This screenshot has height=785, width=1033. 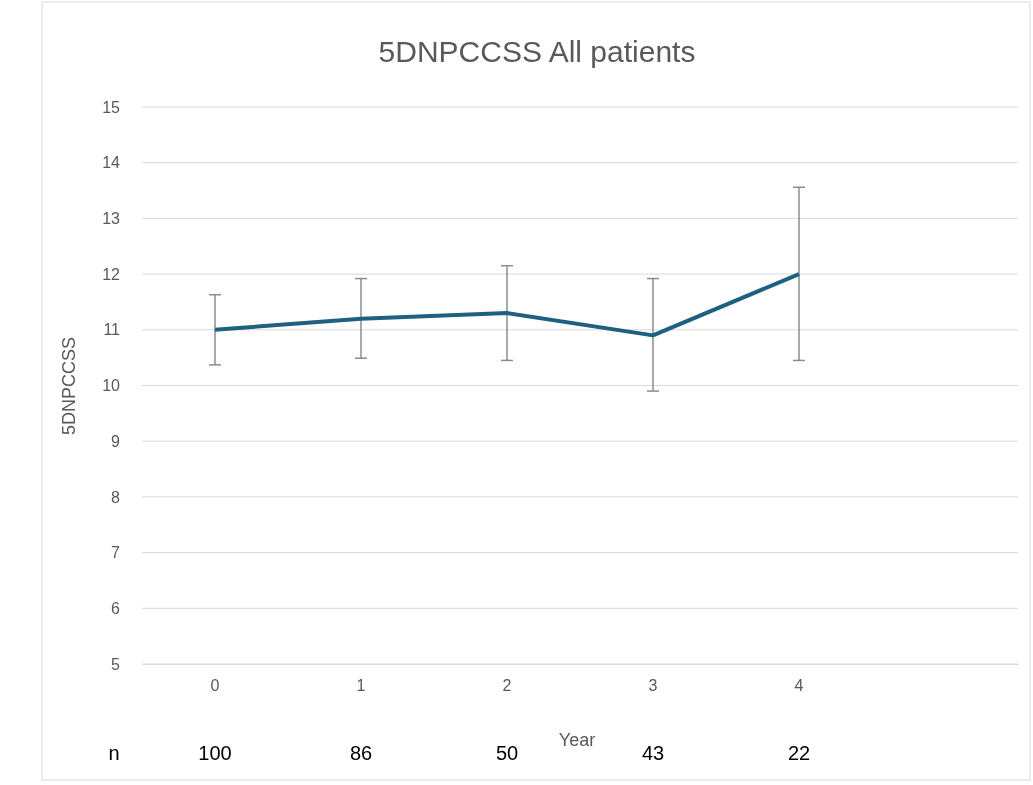 I want to click on x-tick-label: 4, so click(x=799, y=686).